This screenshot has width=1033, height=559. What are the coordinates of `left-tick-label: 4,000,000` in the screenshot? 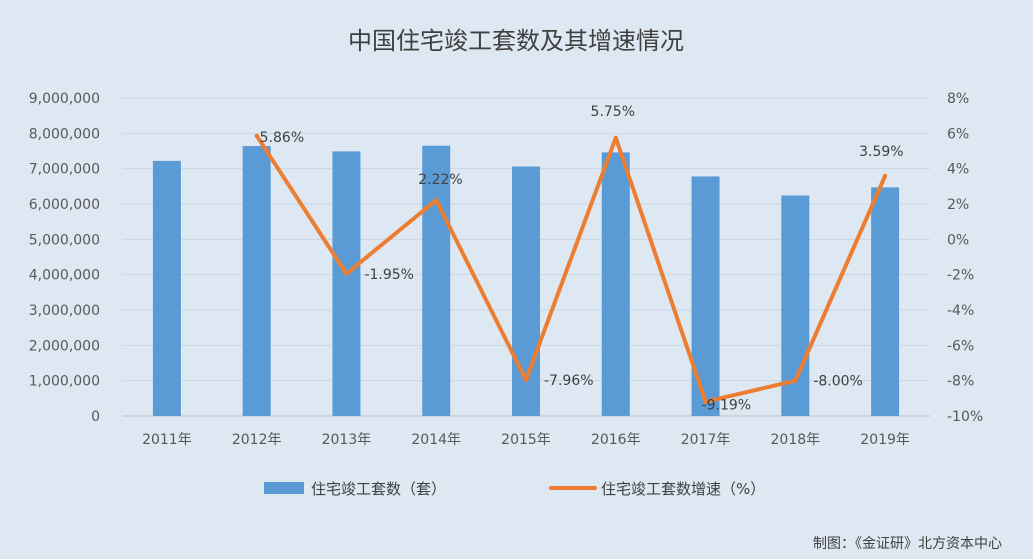 It's located at (64, 276).